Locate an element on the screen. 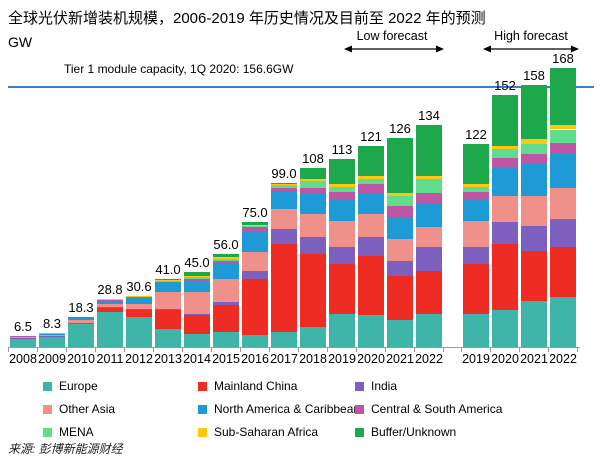 The image size is (600, 460). bar-segment-buffer-unknown-2021 is located at coordinates (534, 112).